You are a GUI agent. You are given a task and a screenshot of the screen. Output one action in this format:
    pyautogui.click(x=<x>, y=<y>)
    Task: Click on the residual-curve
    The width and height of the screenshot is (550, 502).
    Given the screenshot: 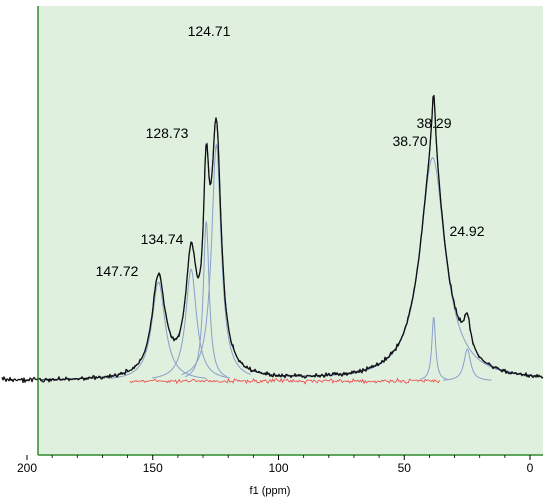 What is the action you would take?
    pyautogui.click(x=284, y=381)
    